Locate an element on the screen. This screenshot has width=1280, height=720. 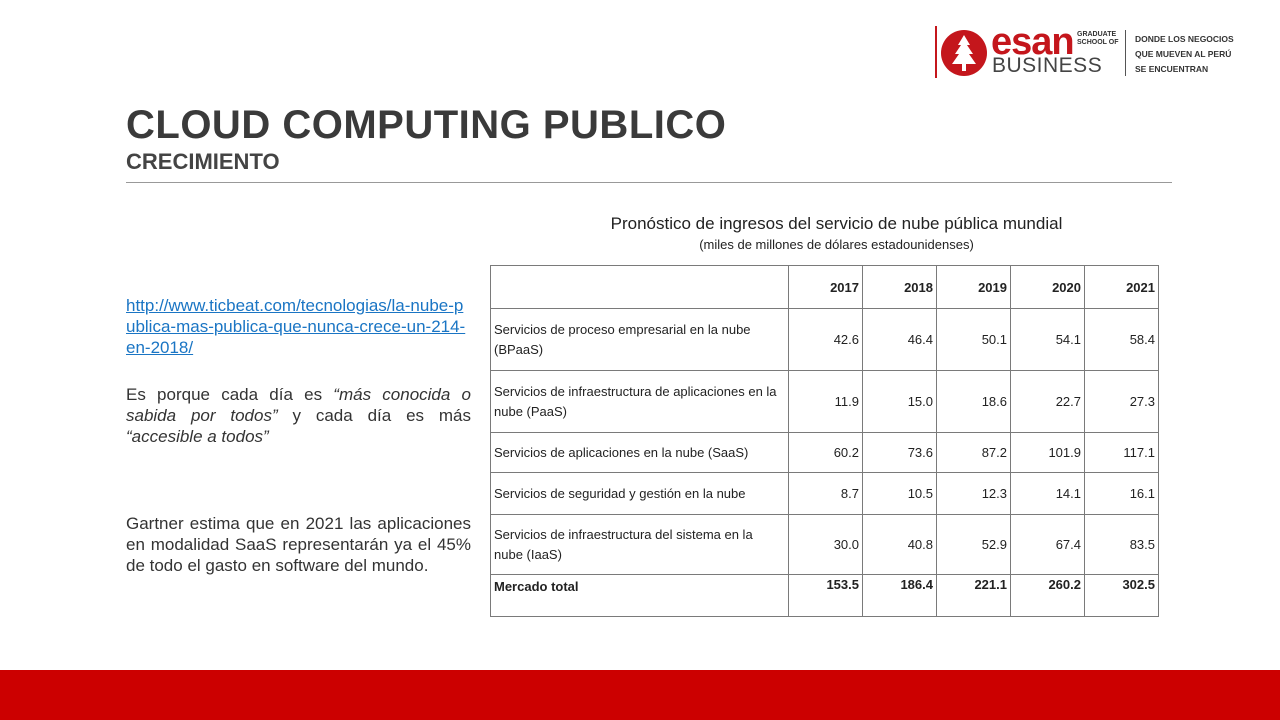
header-cell: 2020 is located at coordinates (1047, 287).